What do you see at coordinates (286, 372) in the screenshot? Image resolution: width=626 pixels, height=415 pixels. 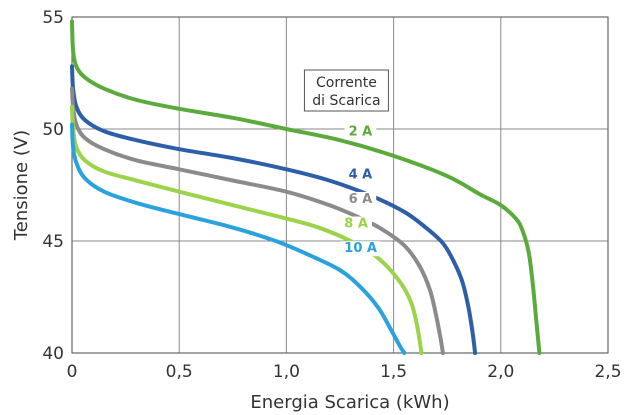 I see `x-tick-label: 1,0` at bounding box center [286, 372].